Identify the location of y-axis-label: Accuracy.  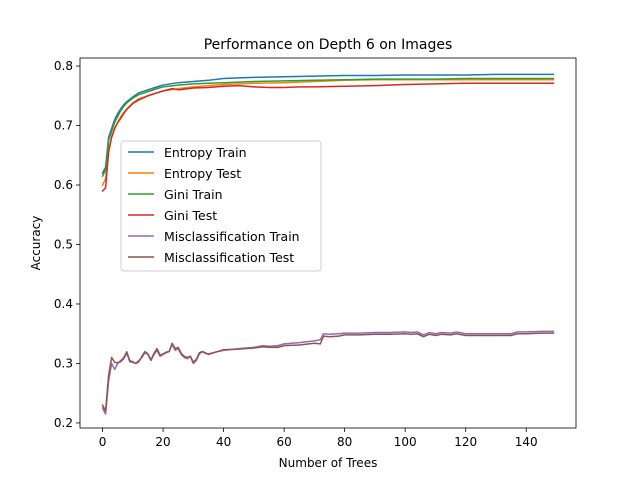
(36, 243).